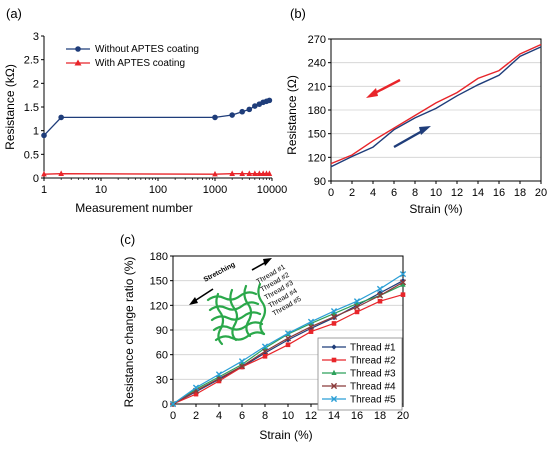 Image resolution: width=550 pixels, height=450 pixels. Describe the element at coordinates (31, 61) in the screenshot. I see `y-tick-label: 2.5` at that location.